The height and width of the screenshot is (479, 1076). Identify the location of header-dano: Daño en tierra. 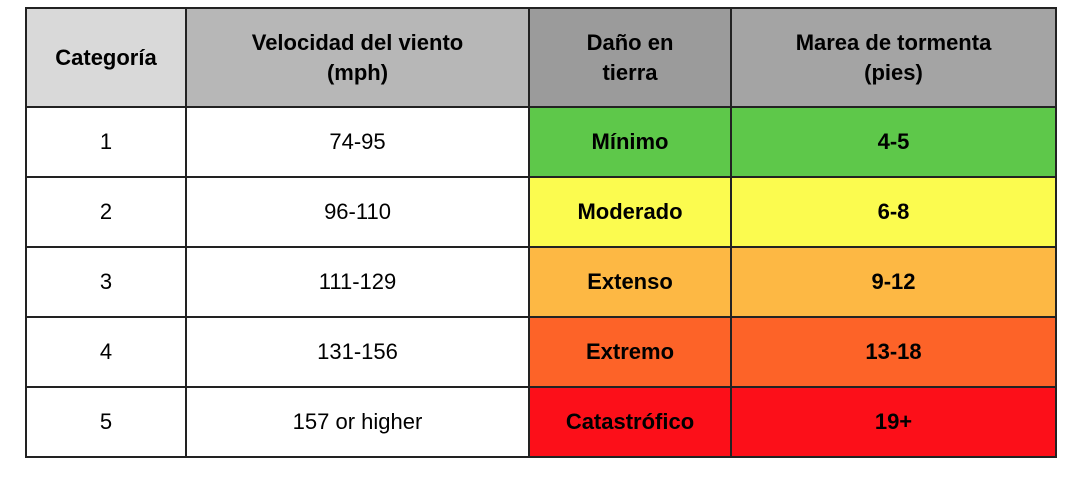
(630, 57).